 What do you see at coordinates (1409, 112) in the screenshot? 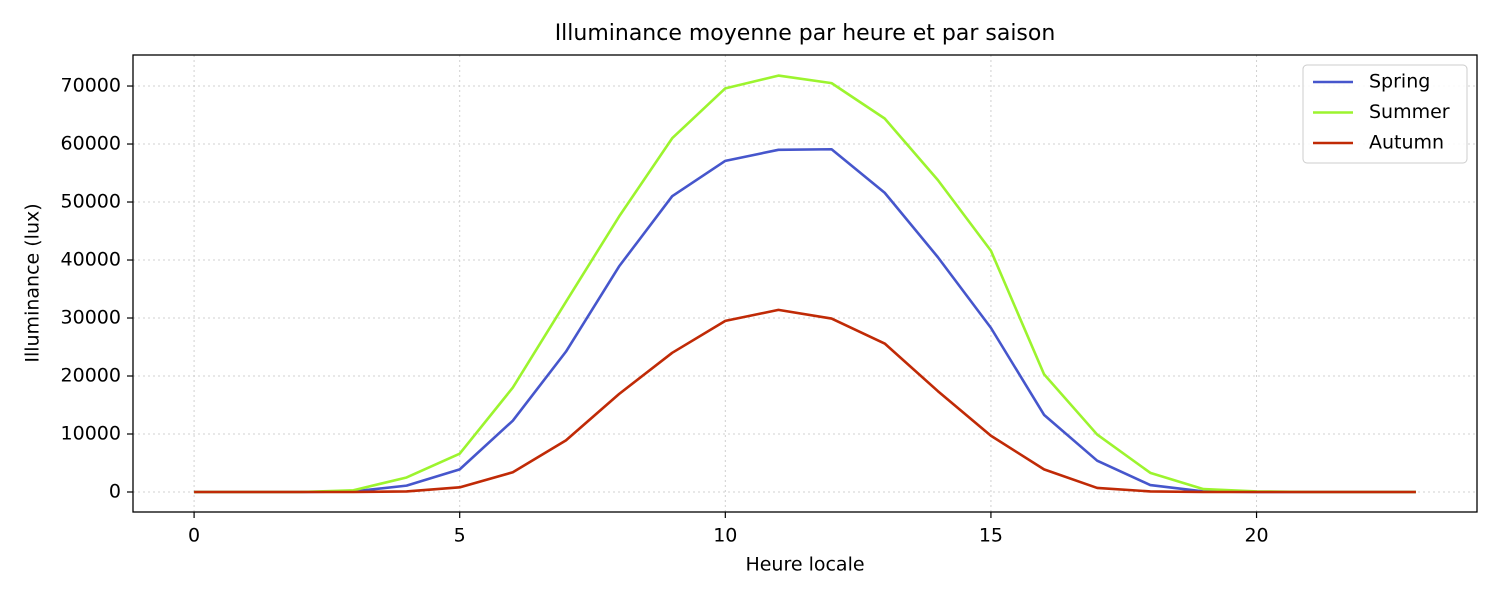
I see `legend-label: Summer` at bounding box center [1409, 112].